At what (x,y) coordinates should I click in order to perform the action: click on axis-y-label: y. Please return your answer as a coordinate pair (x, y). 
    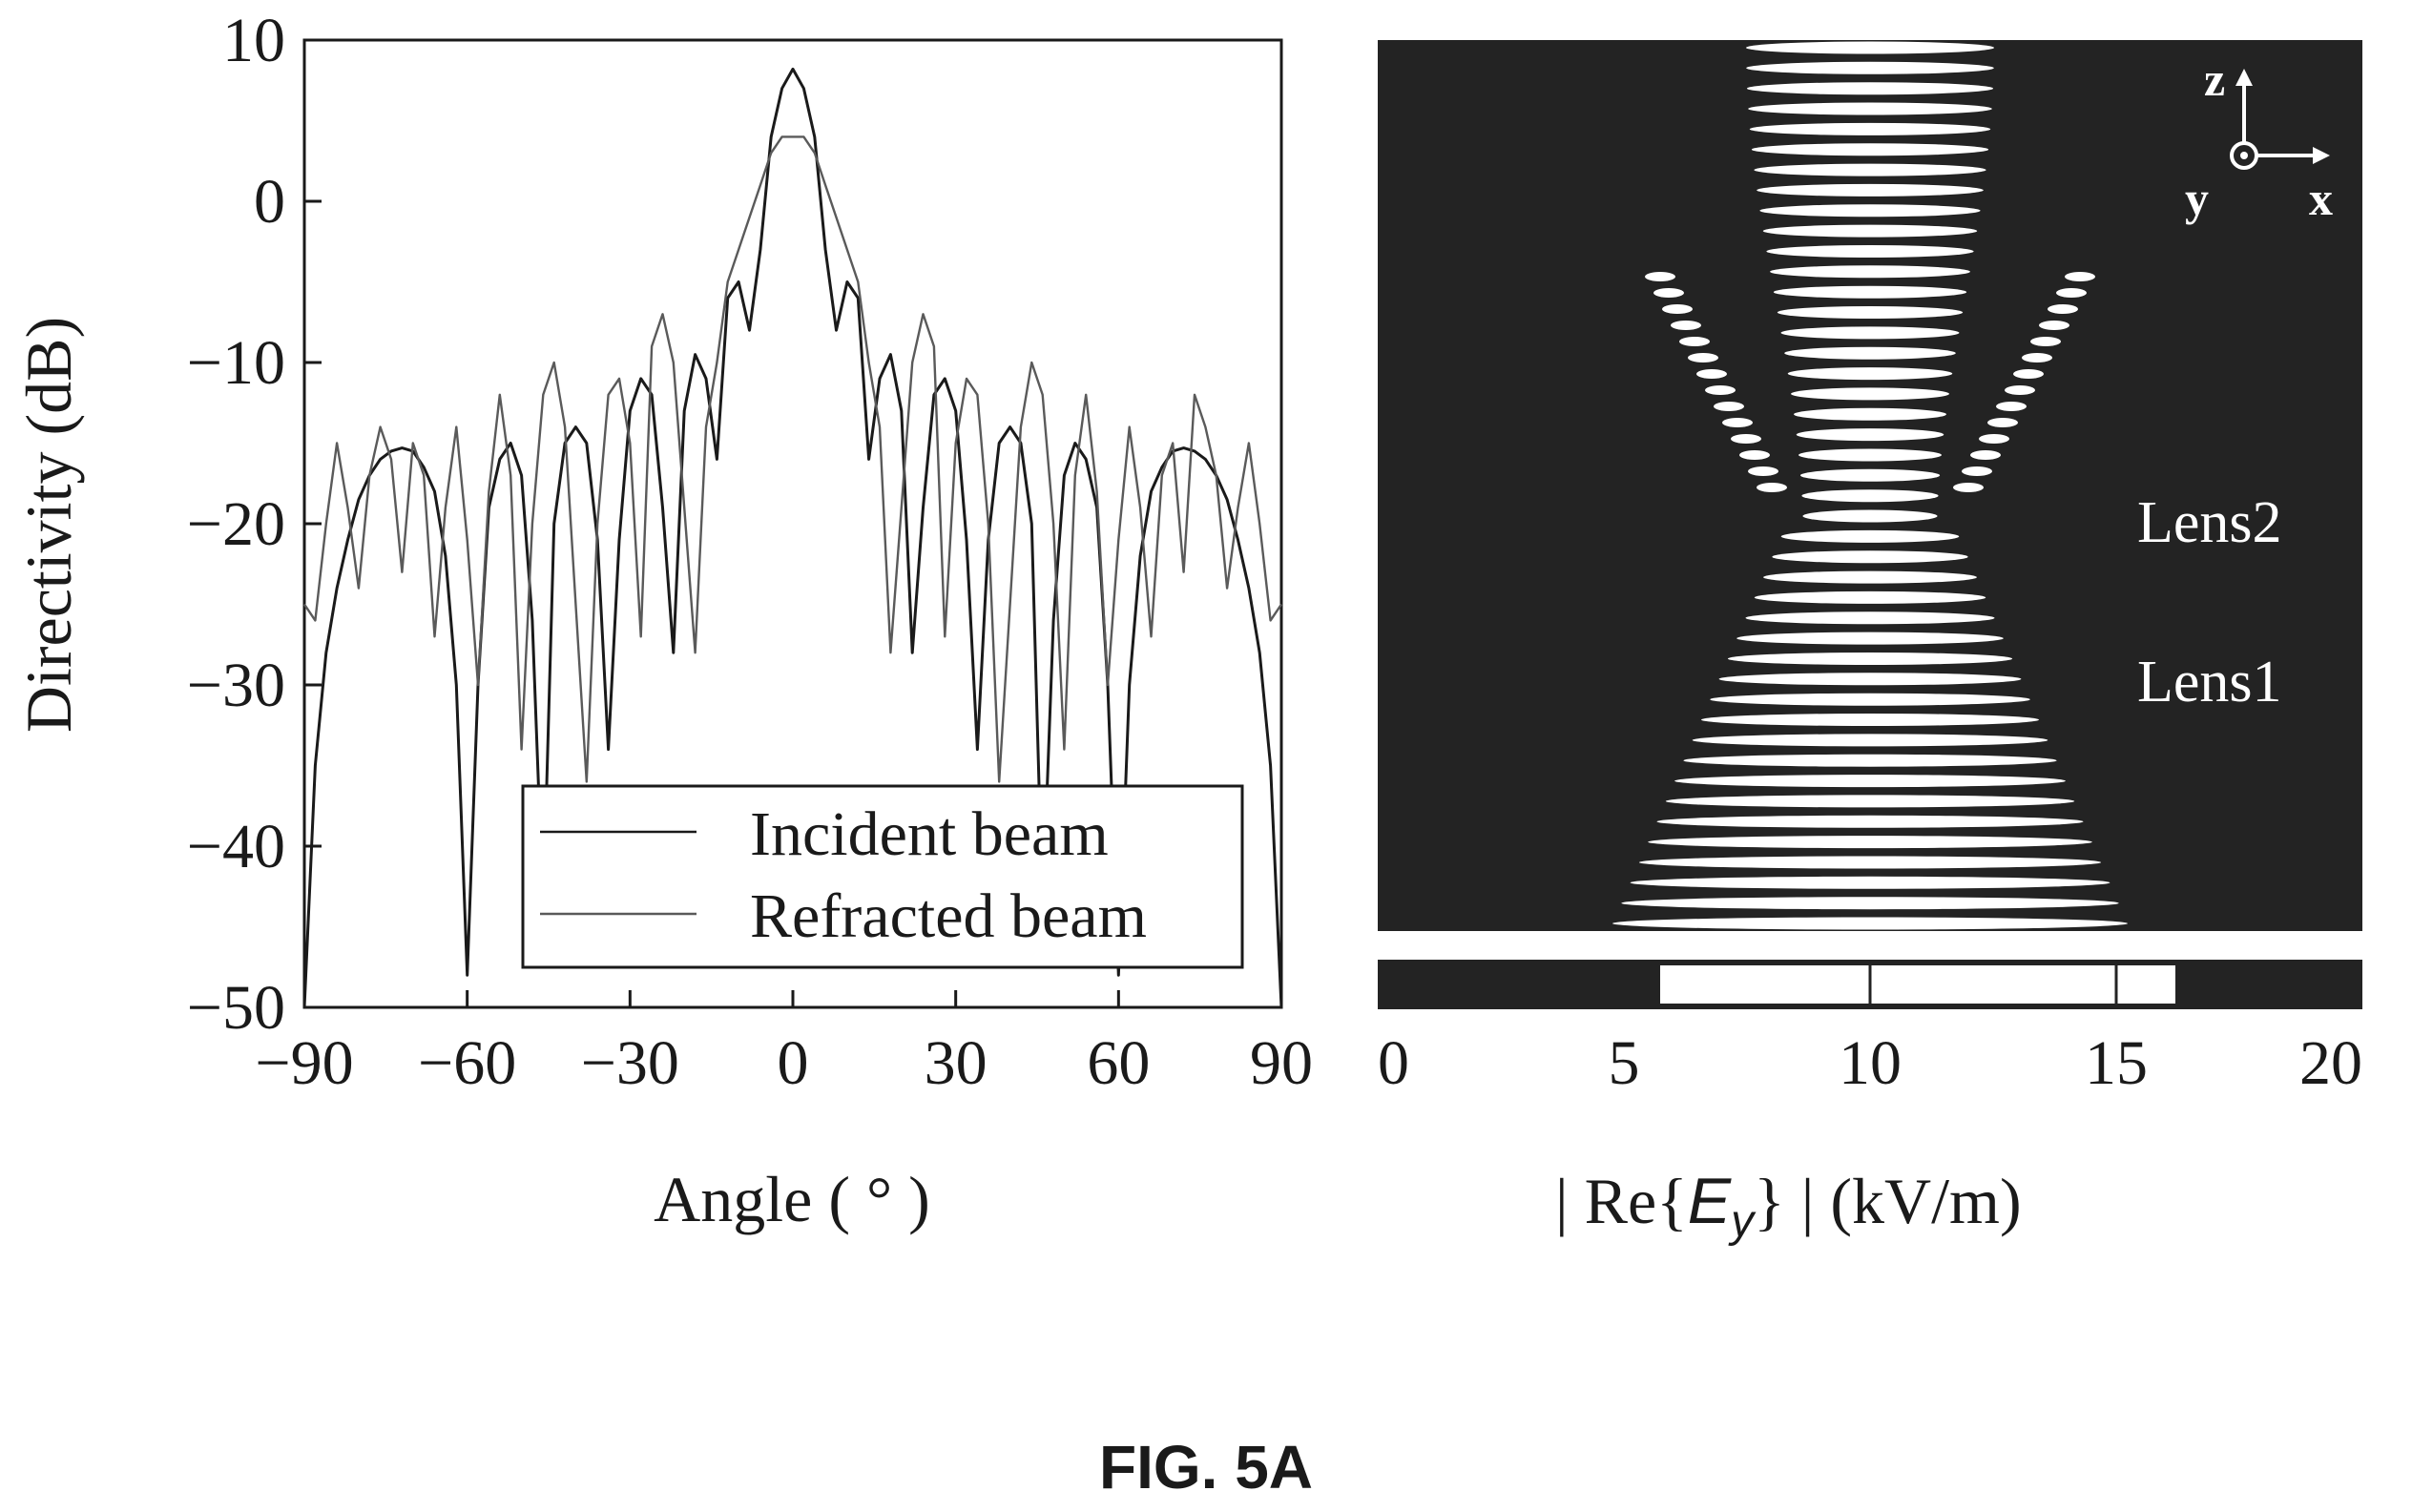
    Looking at the image, I should click on (2197, 198).